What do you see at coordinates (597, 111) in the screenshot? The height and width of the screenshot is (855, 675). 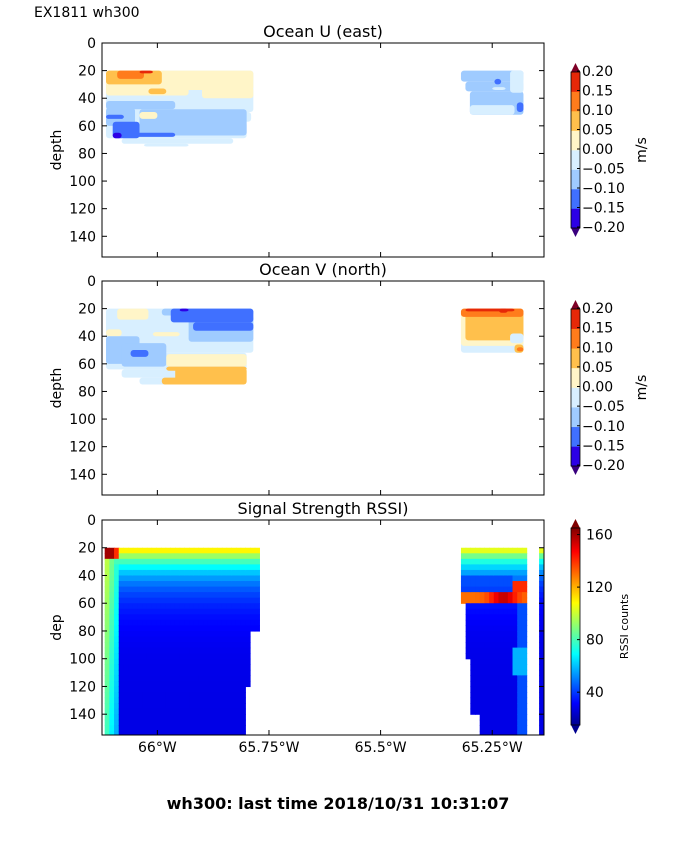 I see `colorbar-tick-label: 0.10` at bounding box center [597, 111].